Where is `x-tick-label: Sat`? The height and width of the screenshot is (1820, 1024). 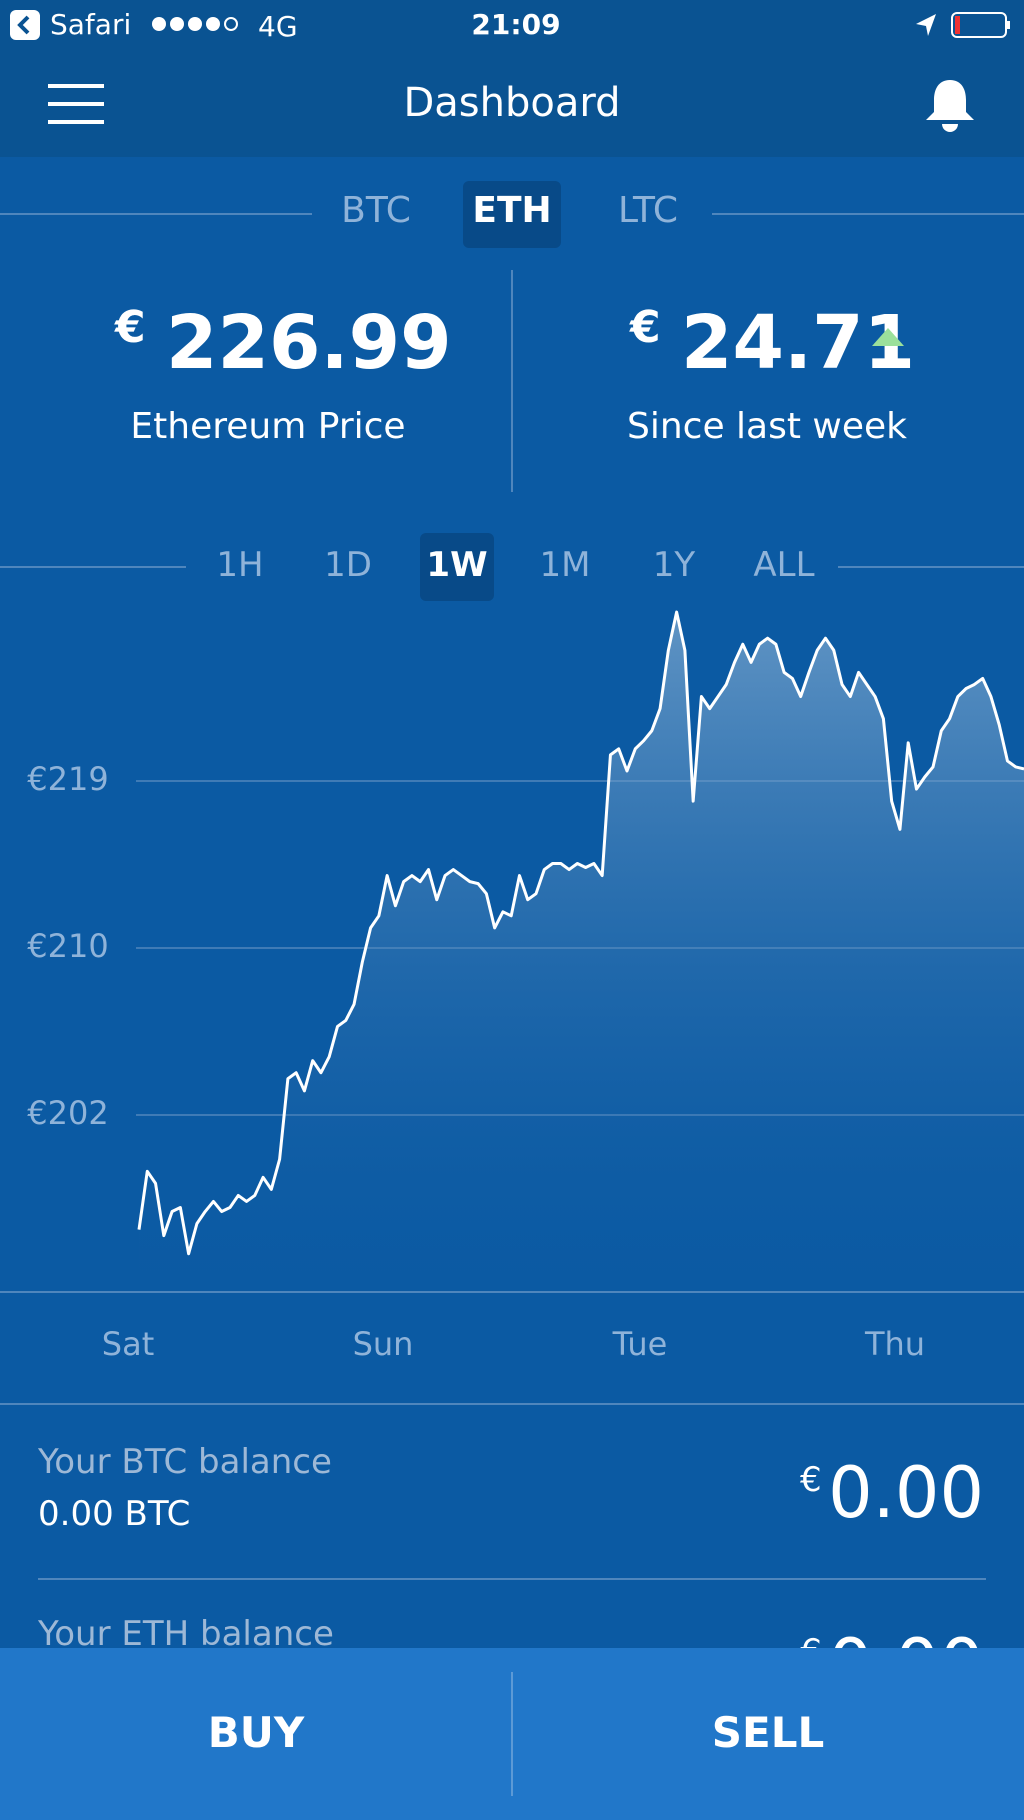 x-tick-label: Sat is located at coordinates (128, 1344).